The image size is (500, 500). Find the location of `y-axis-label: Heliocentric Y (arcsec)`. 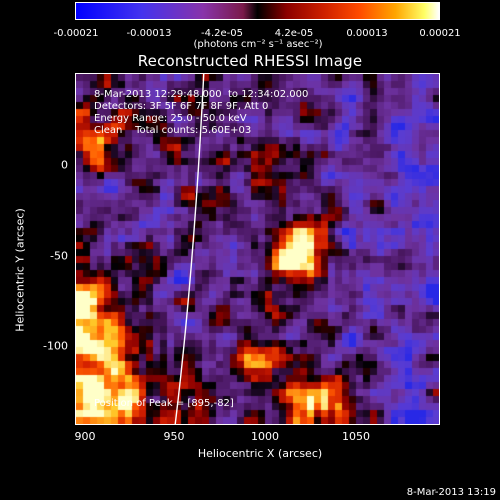

y-axis-label: Heliocentric Y (arcsec) is located at coordinates (20, 270).